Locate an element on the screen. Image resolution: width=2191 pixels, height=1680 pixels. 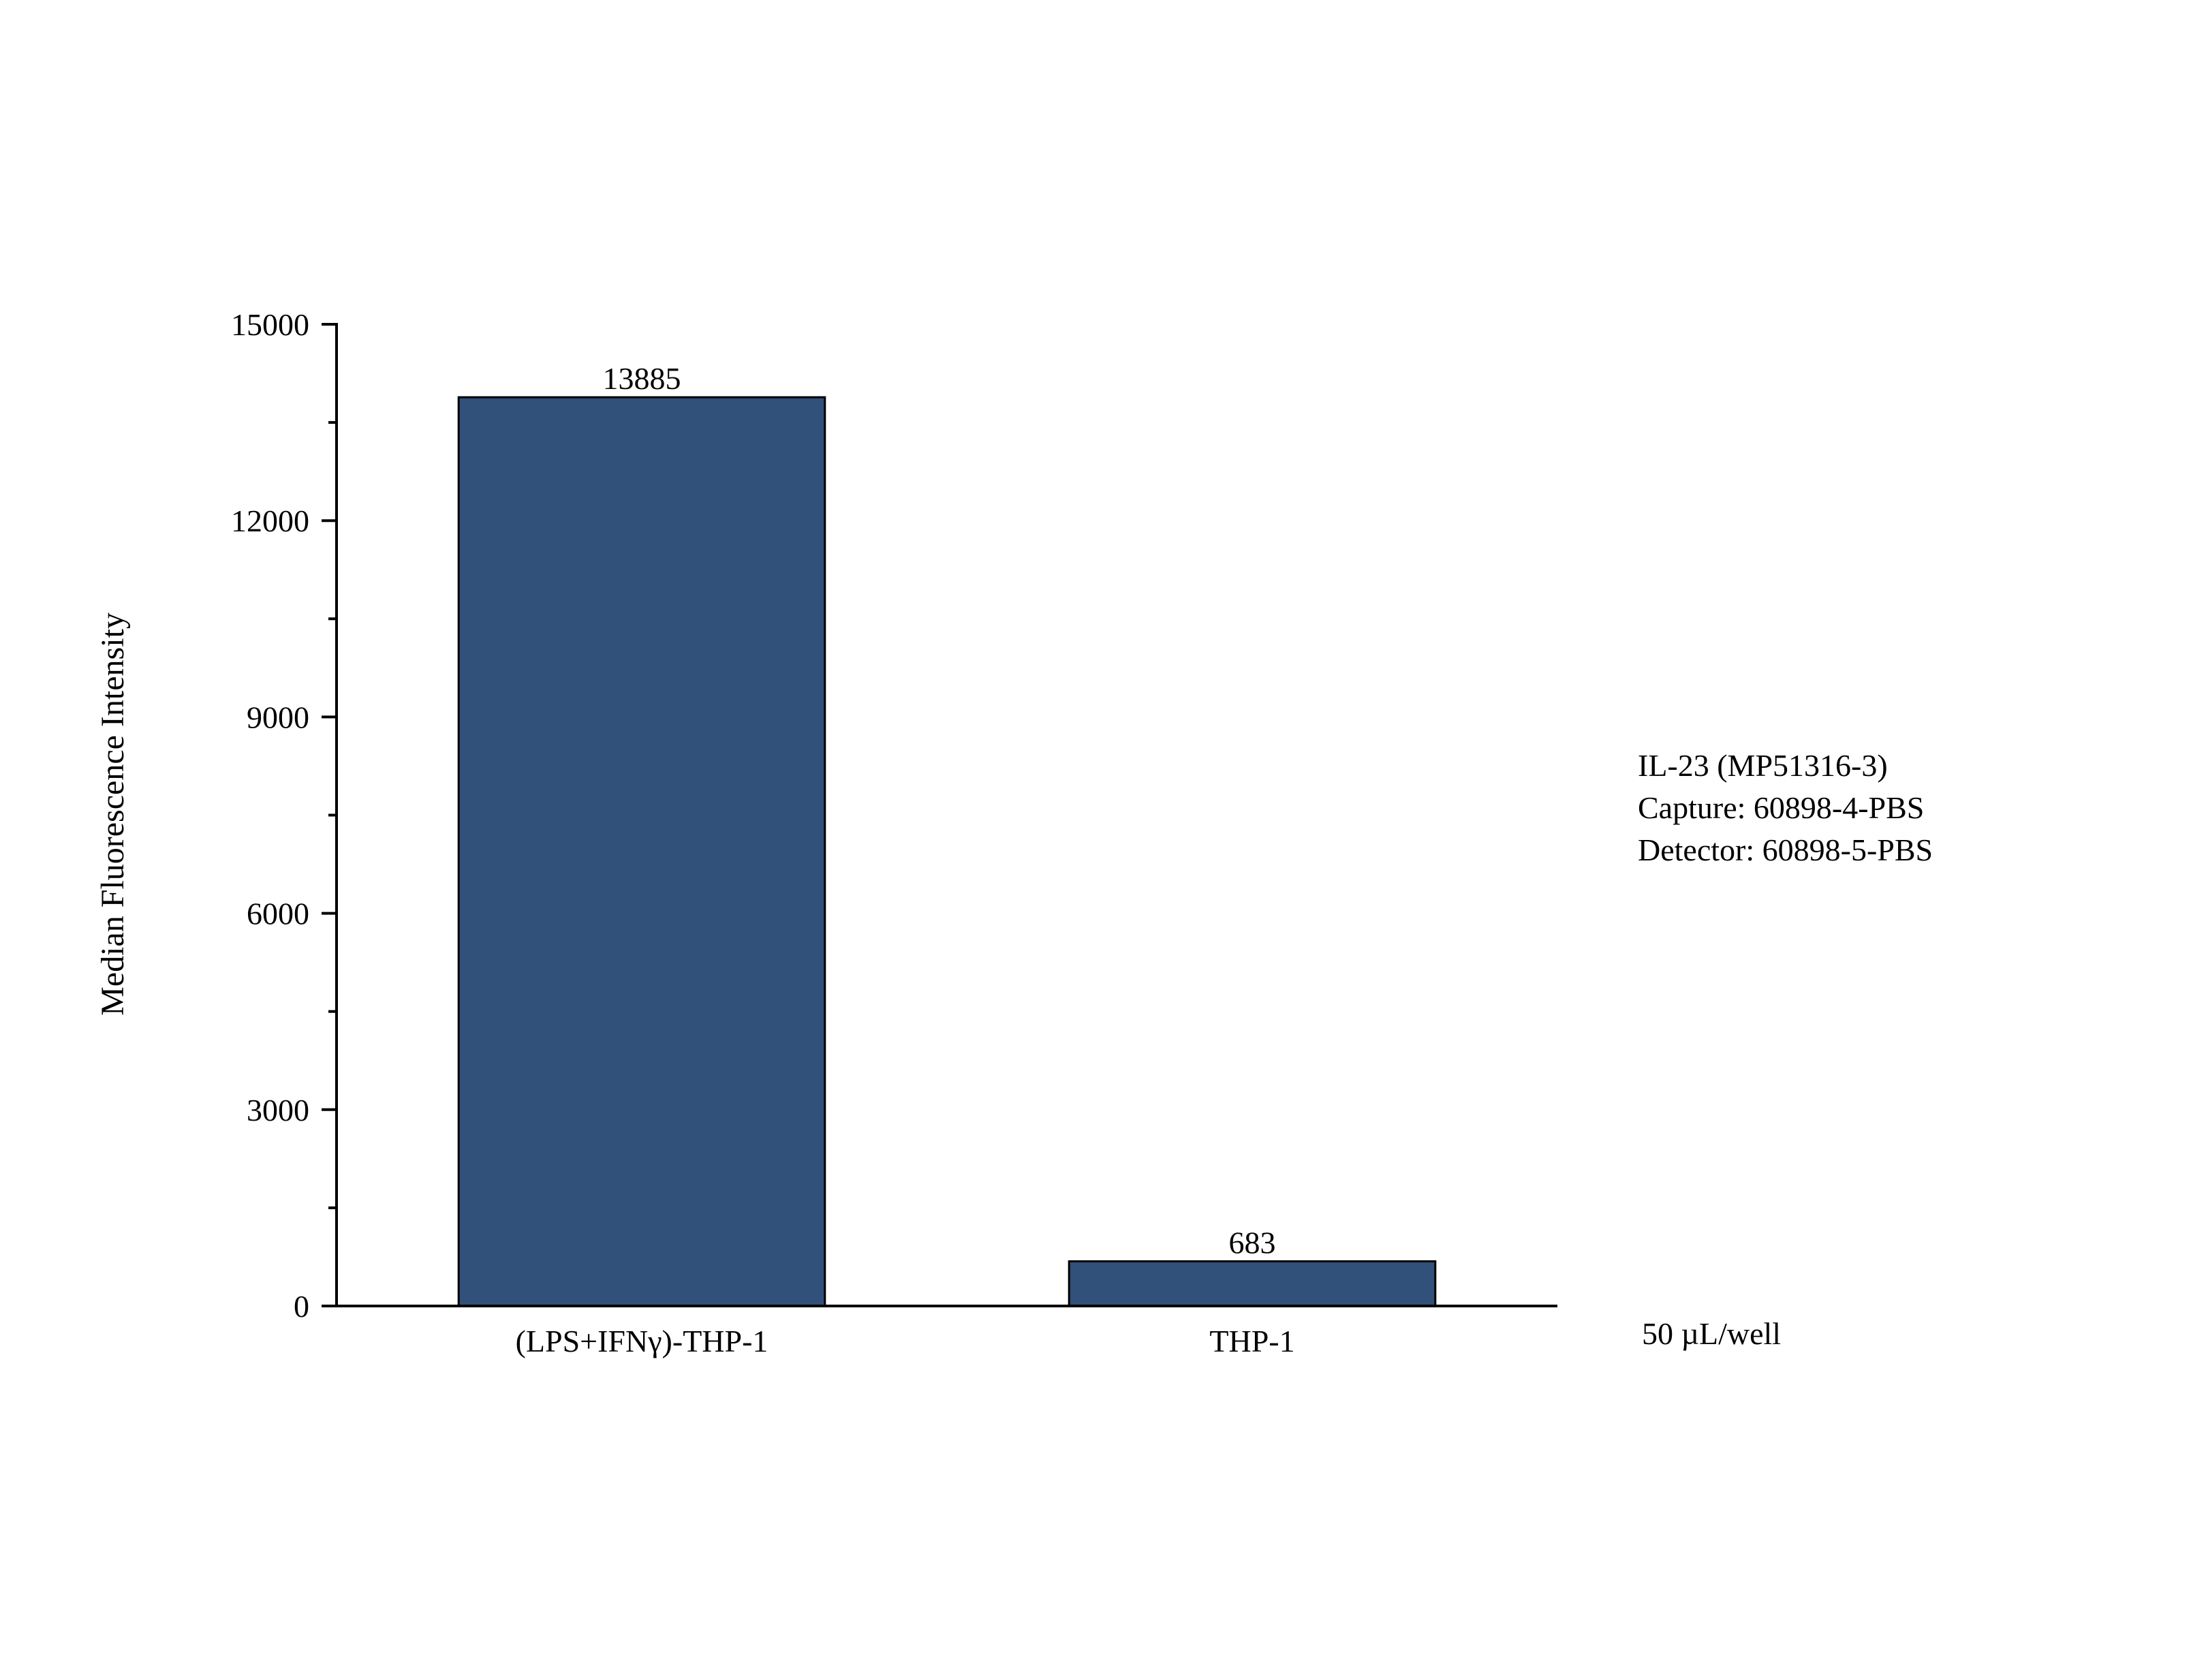
y-tick-label-5: 15000 is located at coordinates (270, 324).